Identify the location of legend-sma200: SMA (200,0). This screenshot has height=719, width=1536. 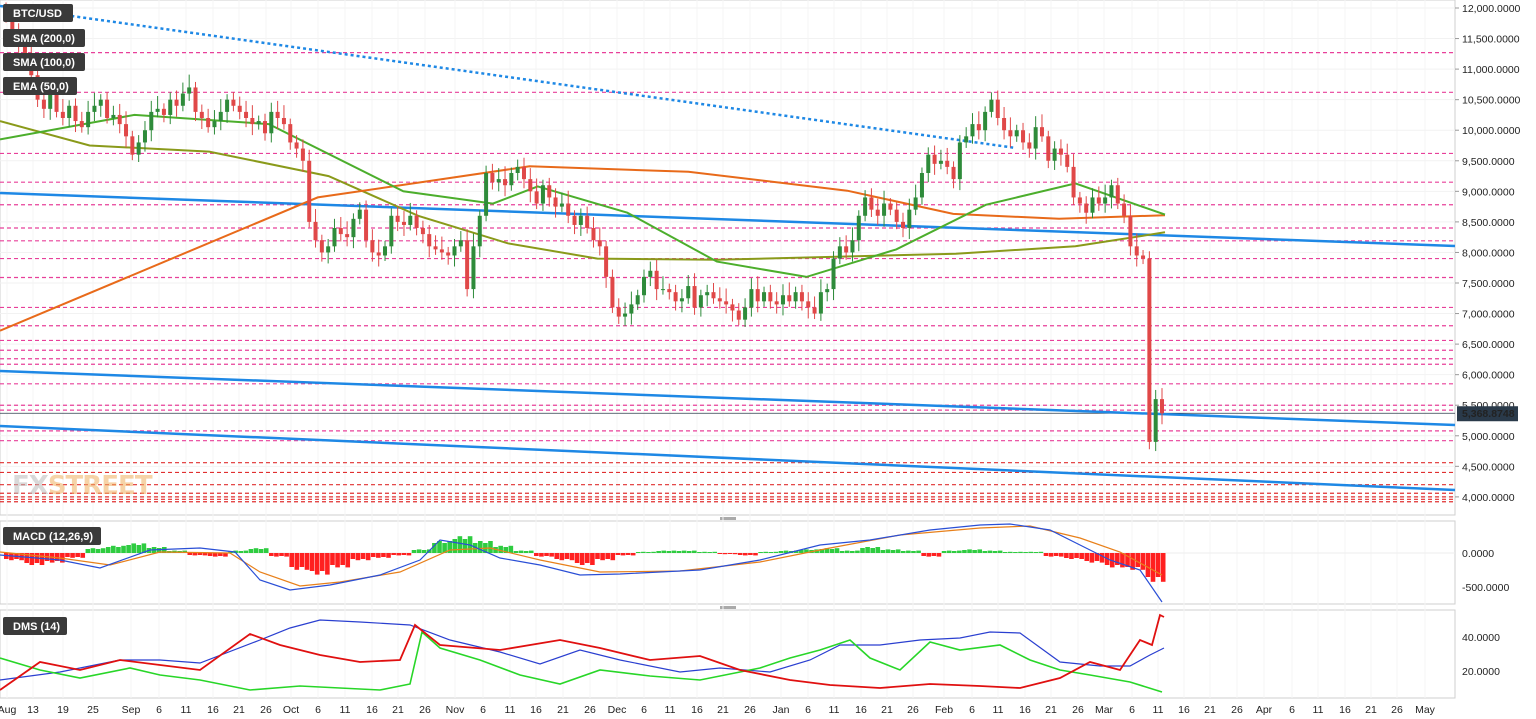
(44, 38).